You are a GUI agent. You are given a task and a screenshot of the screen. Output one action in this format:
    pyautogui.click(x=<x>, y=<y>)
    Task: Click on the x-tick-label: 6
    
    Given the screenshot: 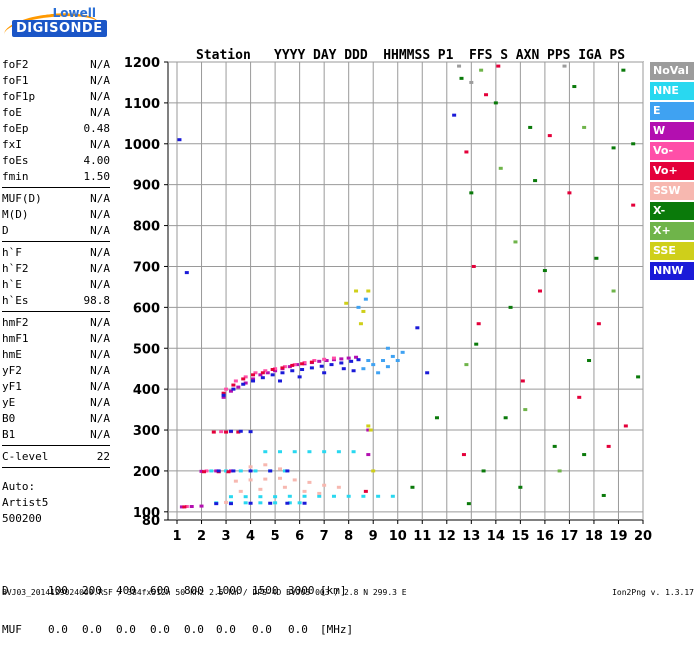 What is the action you would take?
    pyautogui.click(x=299, y=536)
    